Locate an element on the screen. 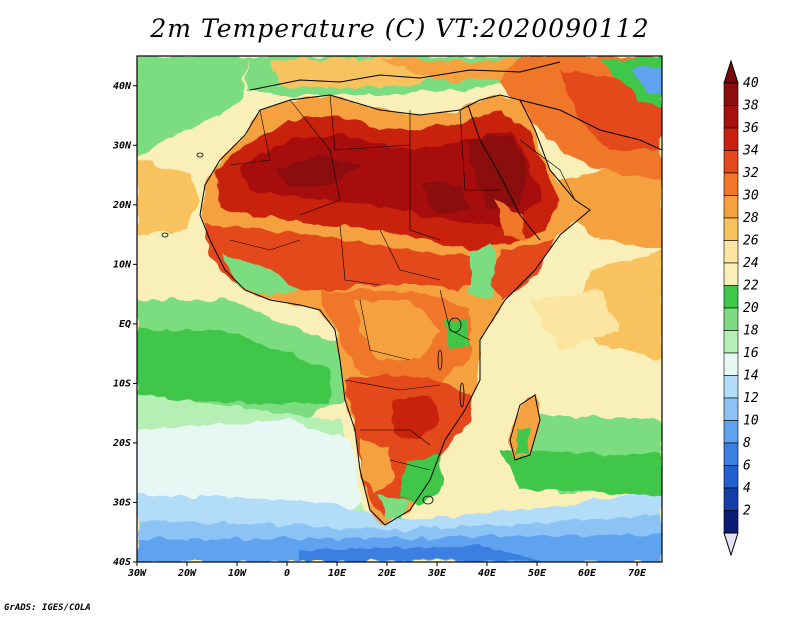  colorbar-label: 30 is located at coordinates (750, 196).